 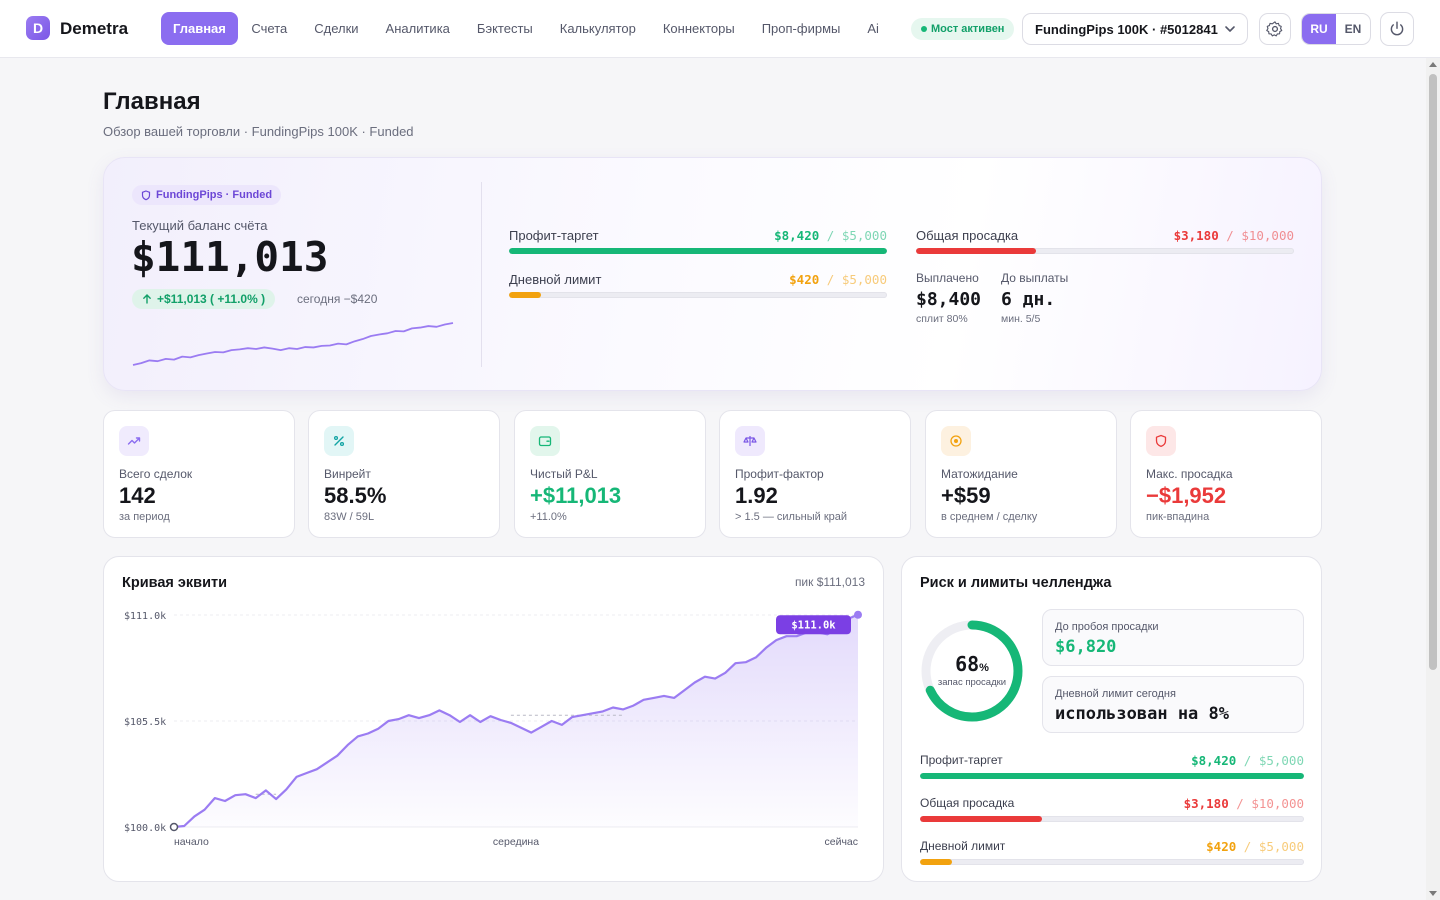 What do you see at coordinates (984, 668) in the screenshot?
I see `gauge-unit: %` at bounding box center [984, 668].